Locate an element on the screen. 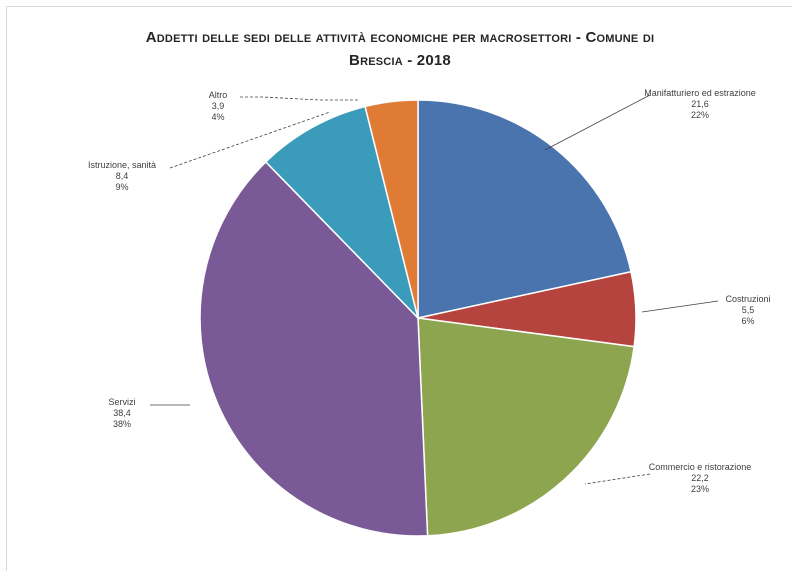 This screenshot has width=794, height=573. slice-label-percent: 38% is located at coordinates (122, 424).